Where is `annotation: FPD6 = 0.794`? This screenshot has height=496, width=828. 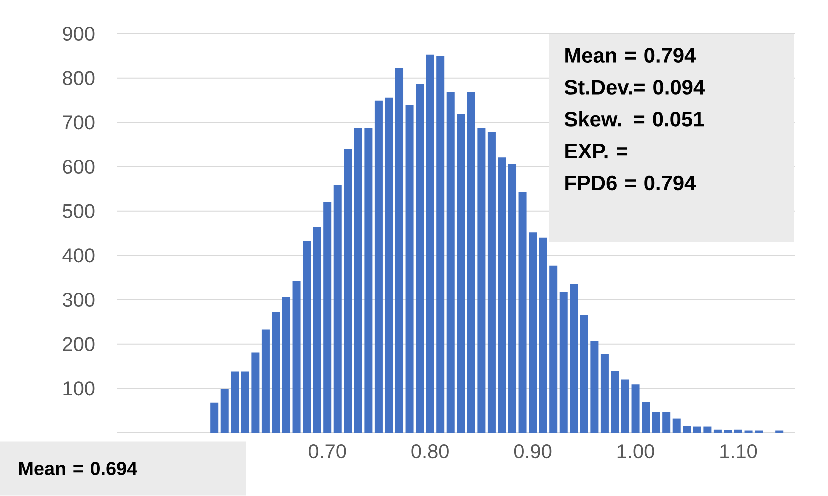 annotation: FPD6 = 0.794 is located at coordinates (631, 183).